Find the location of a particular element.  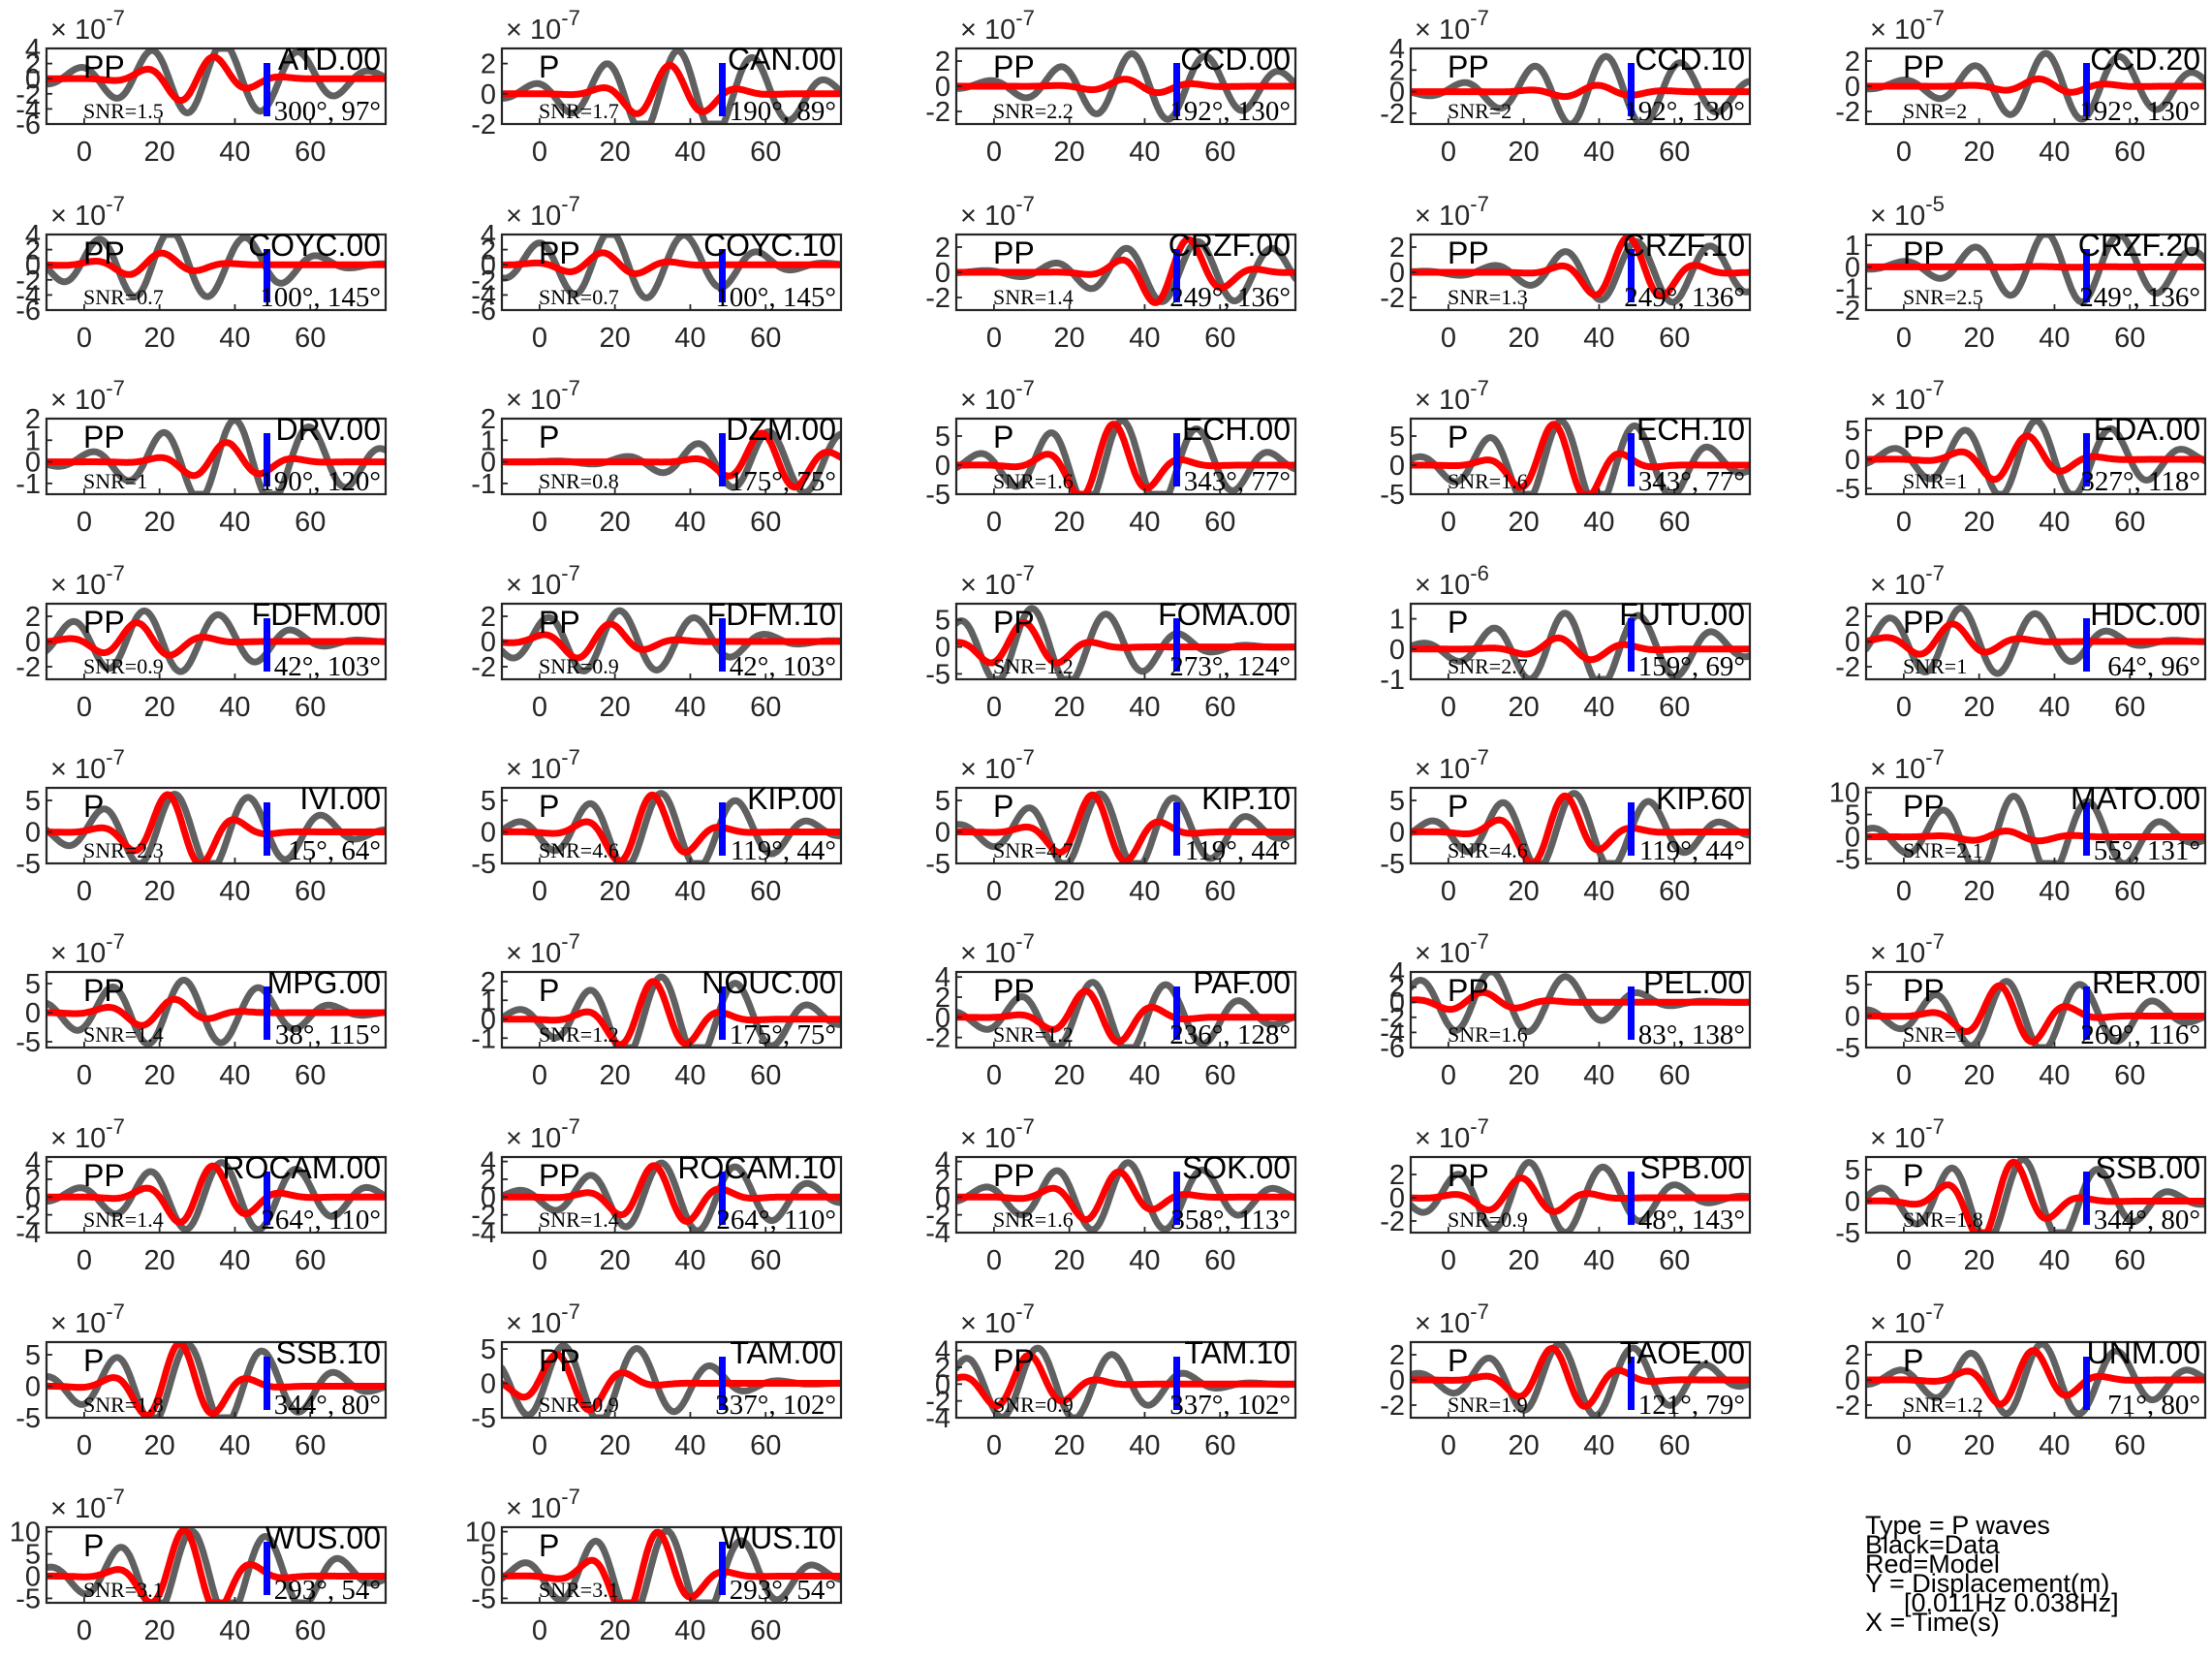

azimuth-distance-label: 119°, 44° is located at coordinates (1692, 850).